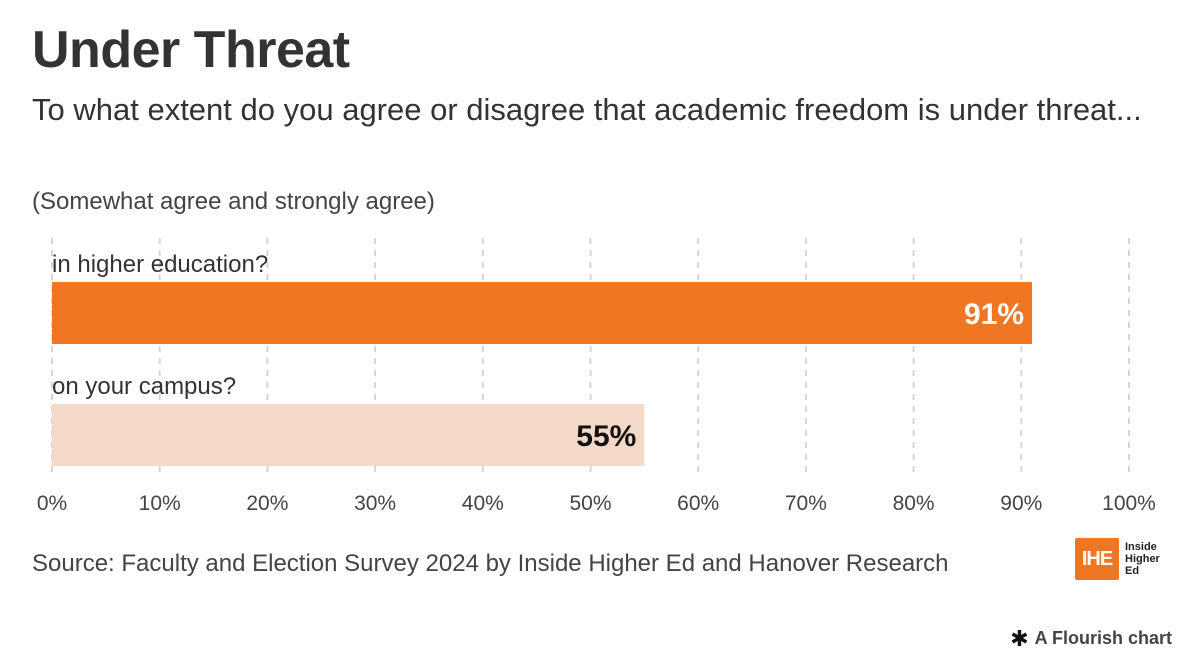  What do you see at coordinates (160, 264) in the screenshot?
I see `category-label: in higher education?` at bounding box center [160, 264].